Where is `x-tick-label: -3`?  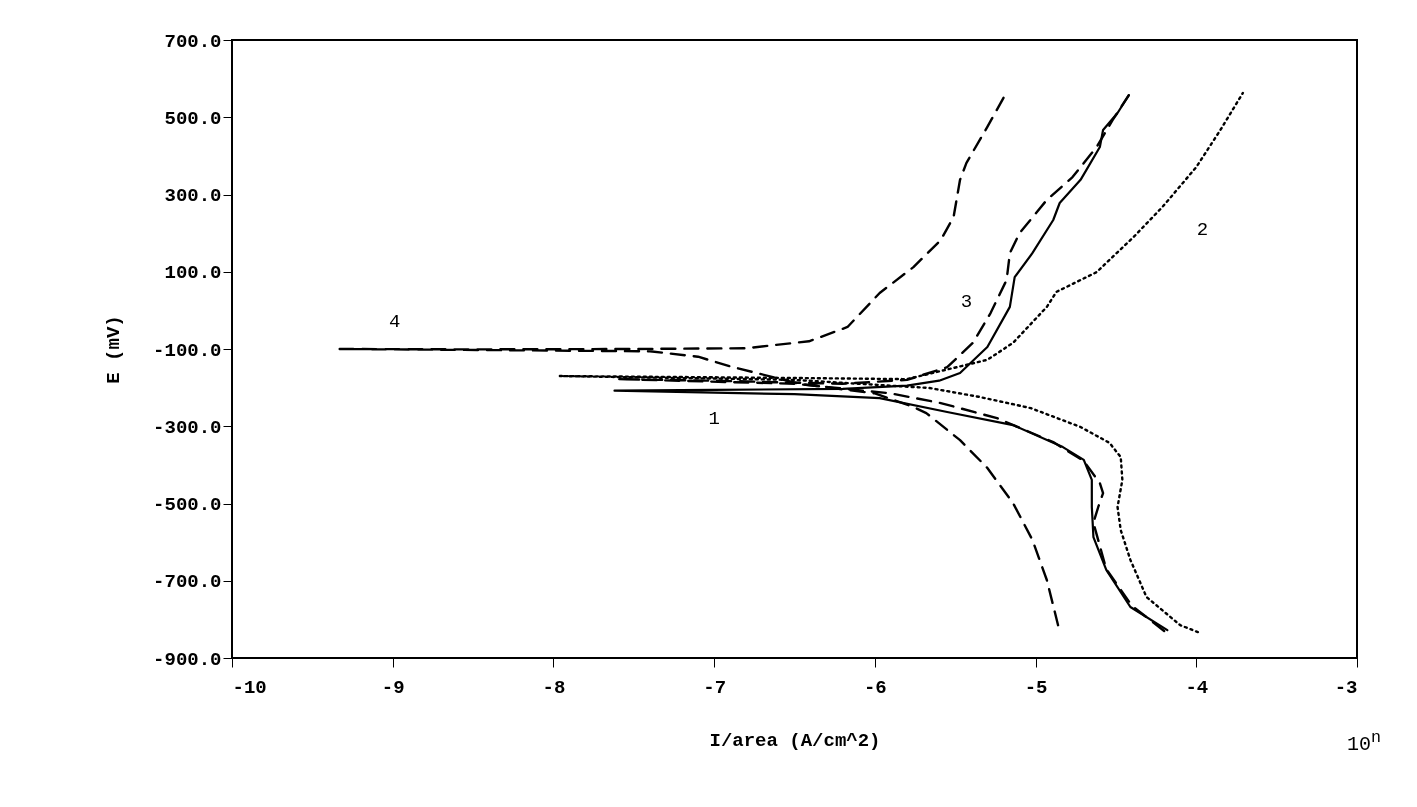
x-tick-label: -3 is located at coordinates (1346, 687).